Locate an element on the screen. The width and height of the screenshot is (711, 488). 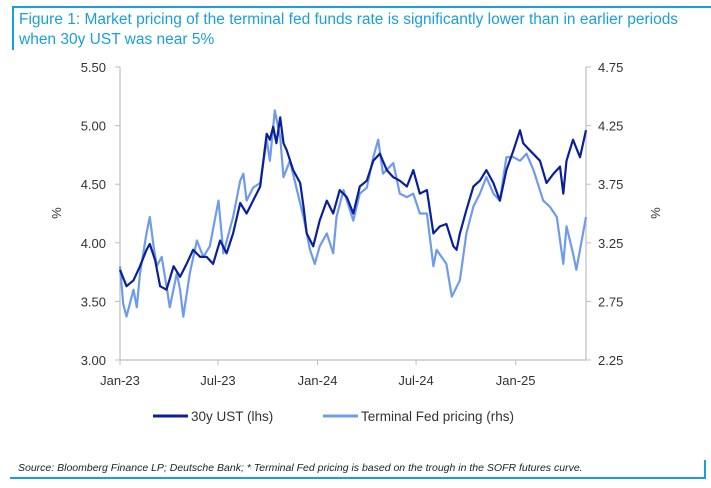
x-tick-label: Jul-23 is located at coordinates (217, 380).